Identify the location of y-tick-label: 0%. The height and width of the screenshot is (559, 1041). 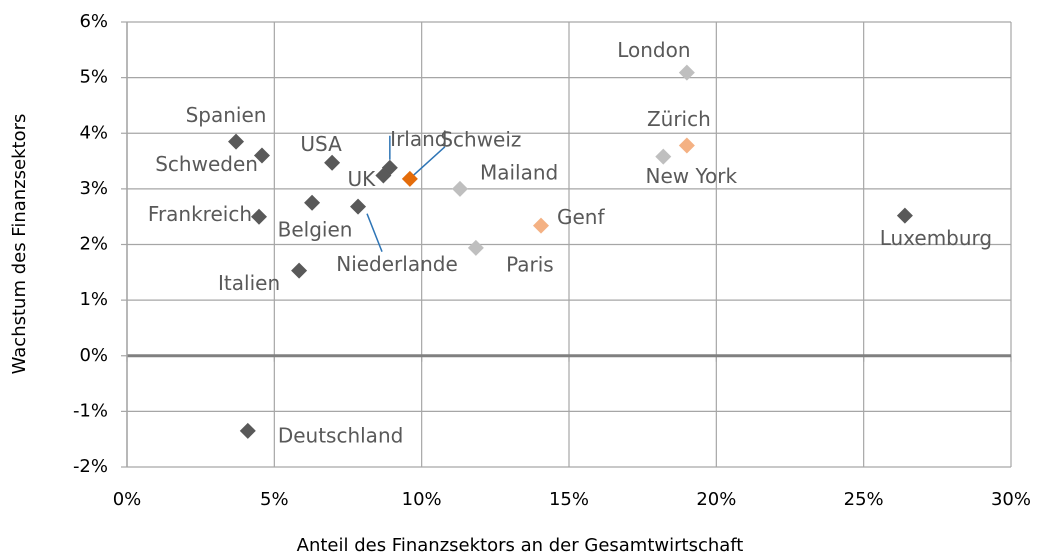
(93, 355).